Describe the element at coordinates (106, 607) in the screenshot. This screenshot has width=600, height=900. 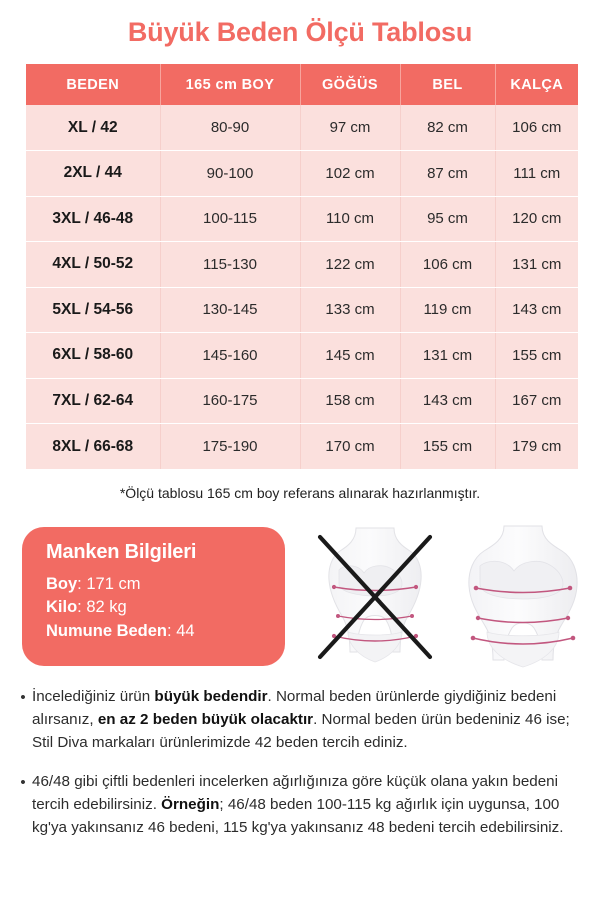
I see `model-info-value: 82 kg` at that location.